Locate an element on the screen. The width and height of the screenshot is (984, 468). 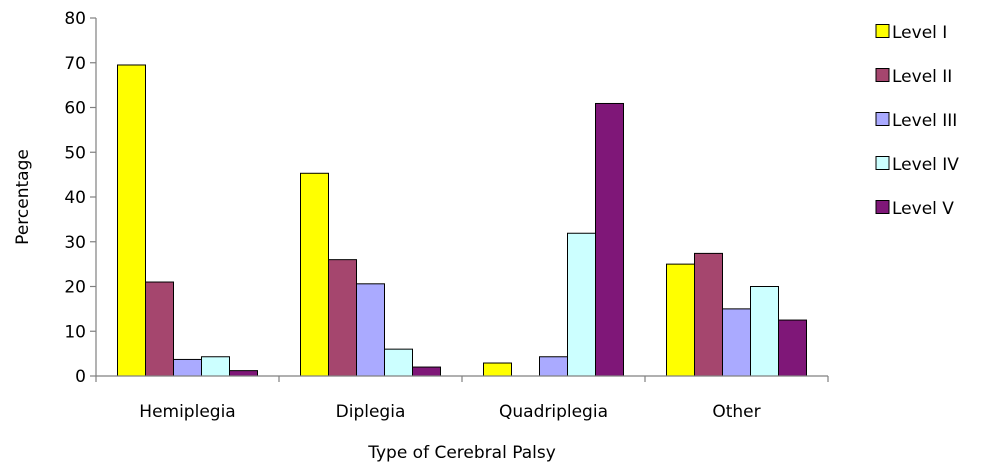
y-tick-label: 30 is located at coordinates (75, 243).